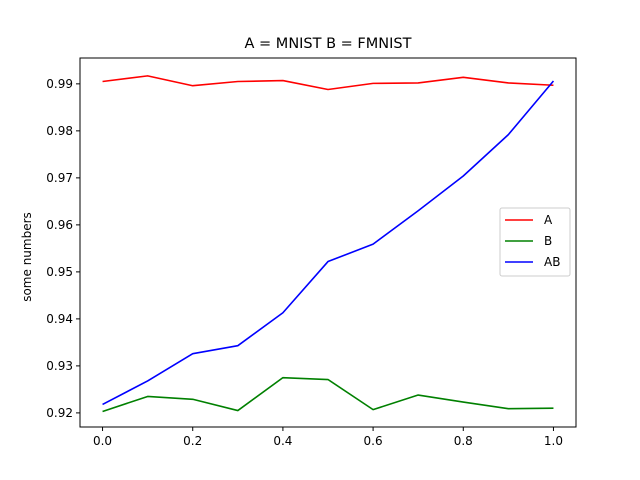 Image resolution: width=640 pixels, height=480 pixels. What do you see at coordinates (373, 441) in the screenshot?
I see `x-tick-label: 0.6` at bounding box center [373, 441].